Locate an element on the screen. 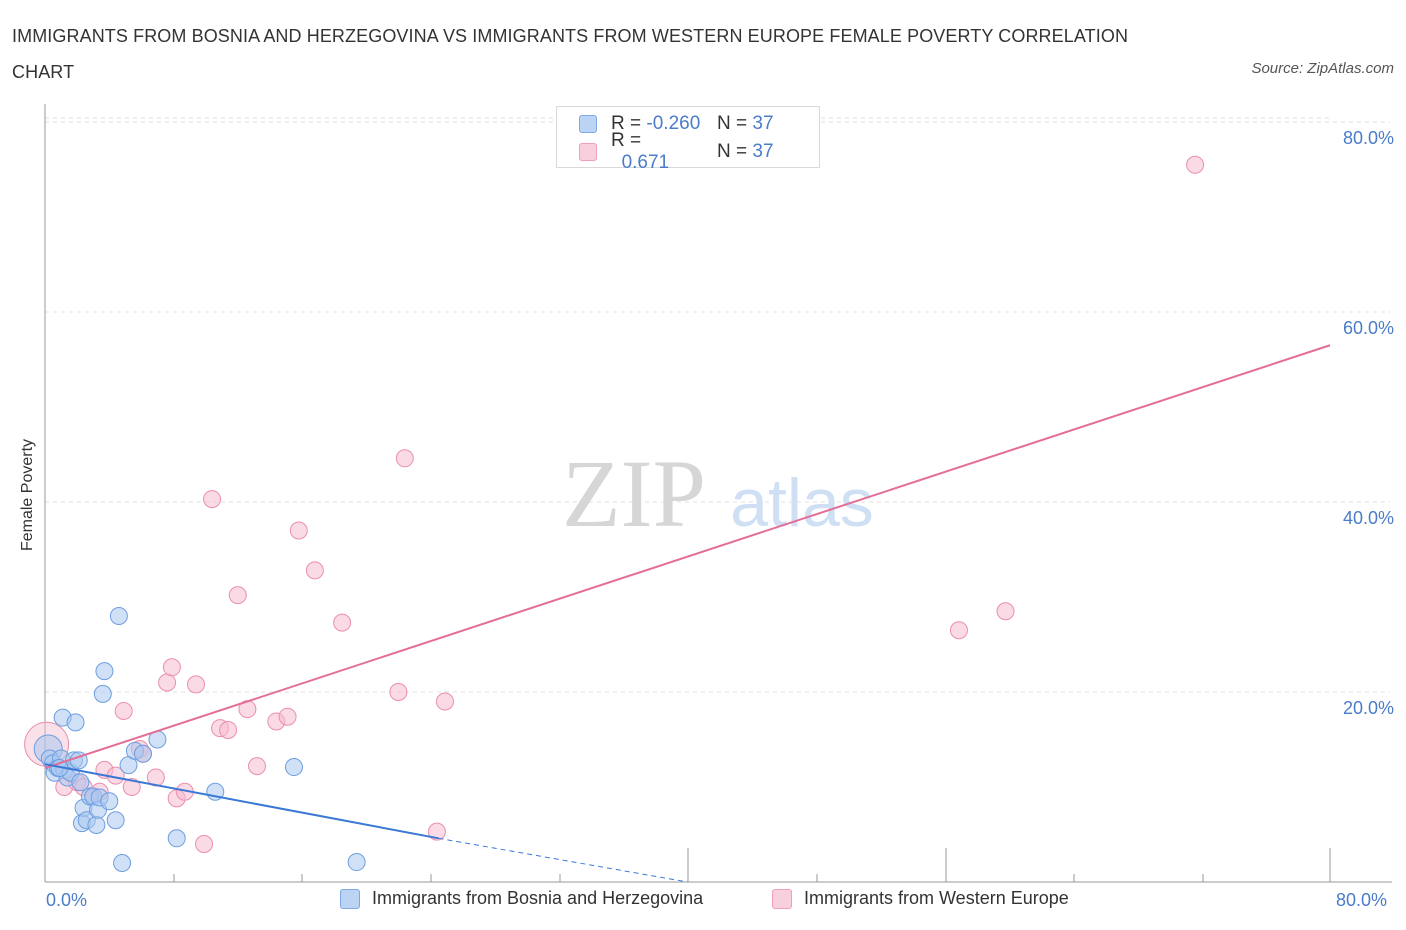  y-tick-label: 40.0% is located at coordinates (1368, 518).